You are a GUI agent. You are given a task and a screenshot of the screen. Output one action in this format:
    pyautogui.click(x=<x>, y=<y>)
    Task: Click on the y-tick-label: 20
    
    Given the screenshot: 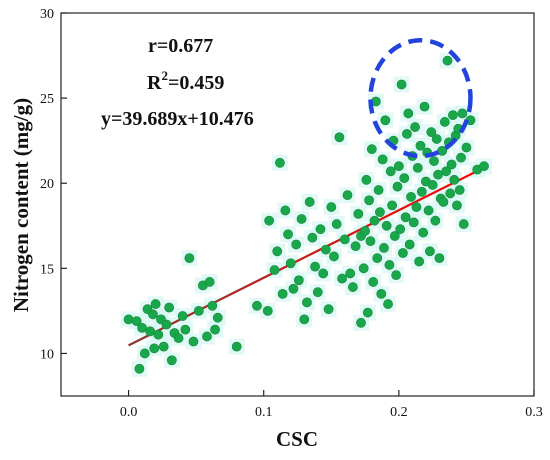 What is the action you would take?
    pyautogui.click(x=47, y=184)
    